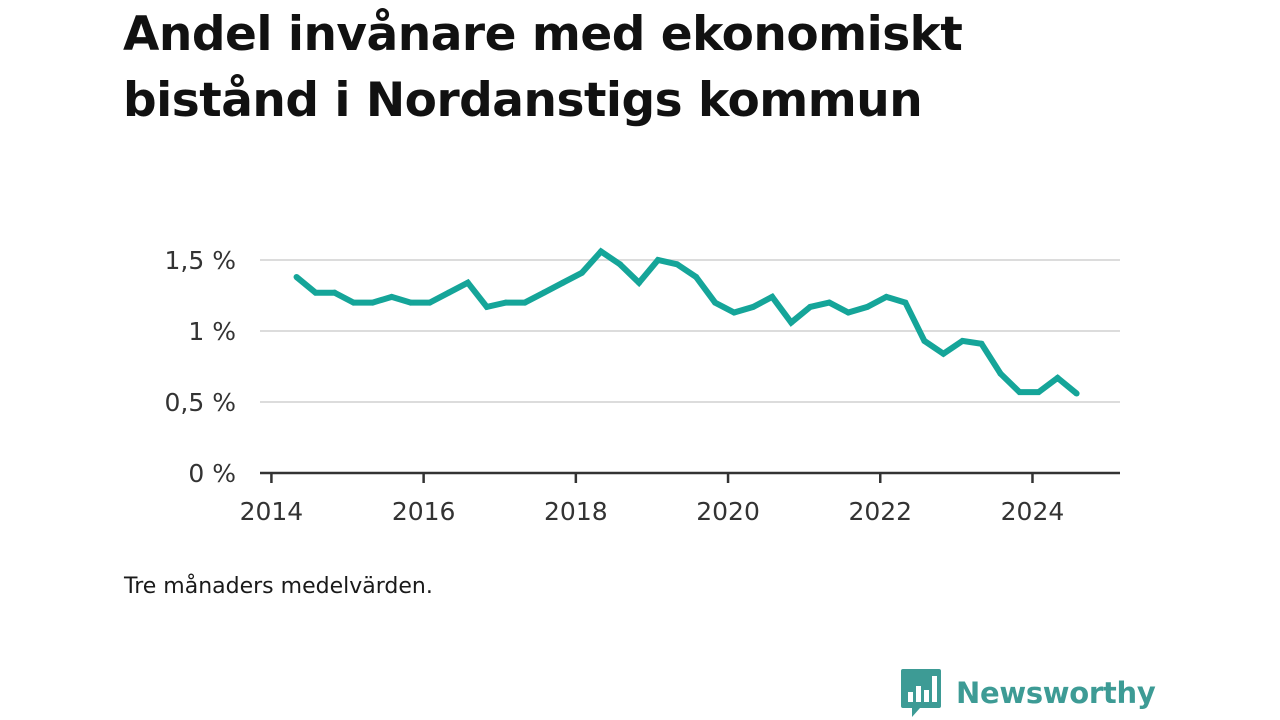 Image resolution: width=1280 pixels, height=720 pixels. What do you see at coordinates (921, 693) in the screenshot?
I see `bar-chart-speech-bubble-icon` at bounding box center [921, 693].